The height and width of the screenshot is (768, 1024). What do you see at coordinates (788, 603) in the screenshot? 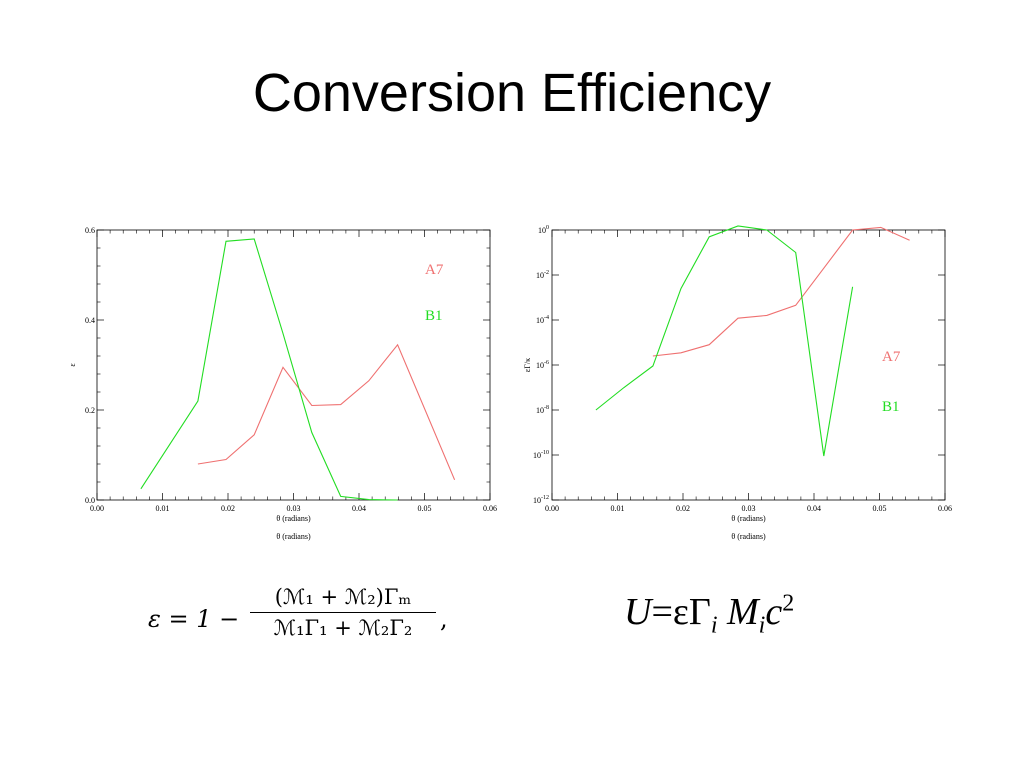
I see `energy-exp: 2` at bounding box center [788, 603].